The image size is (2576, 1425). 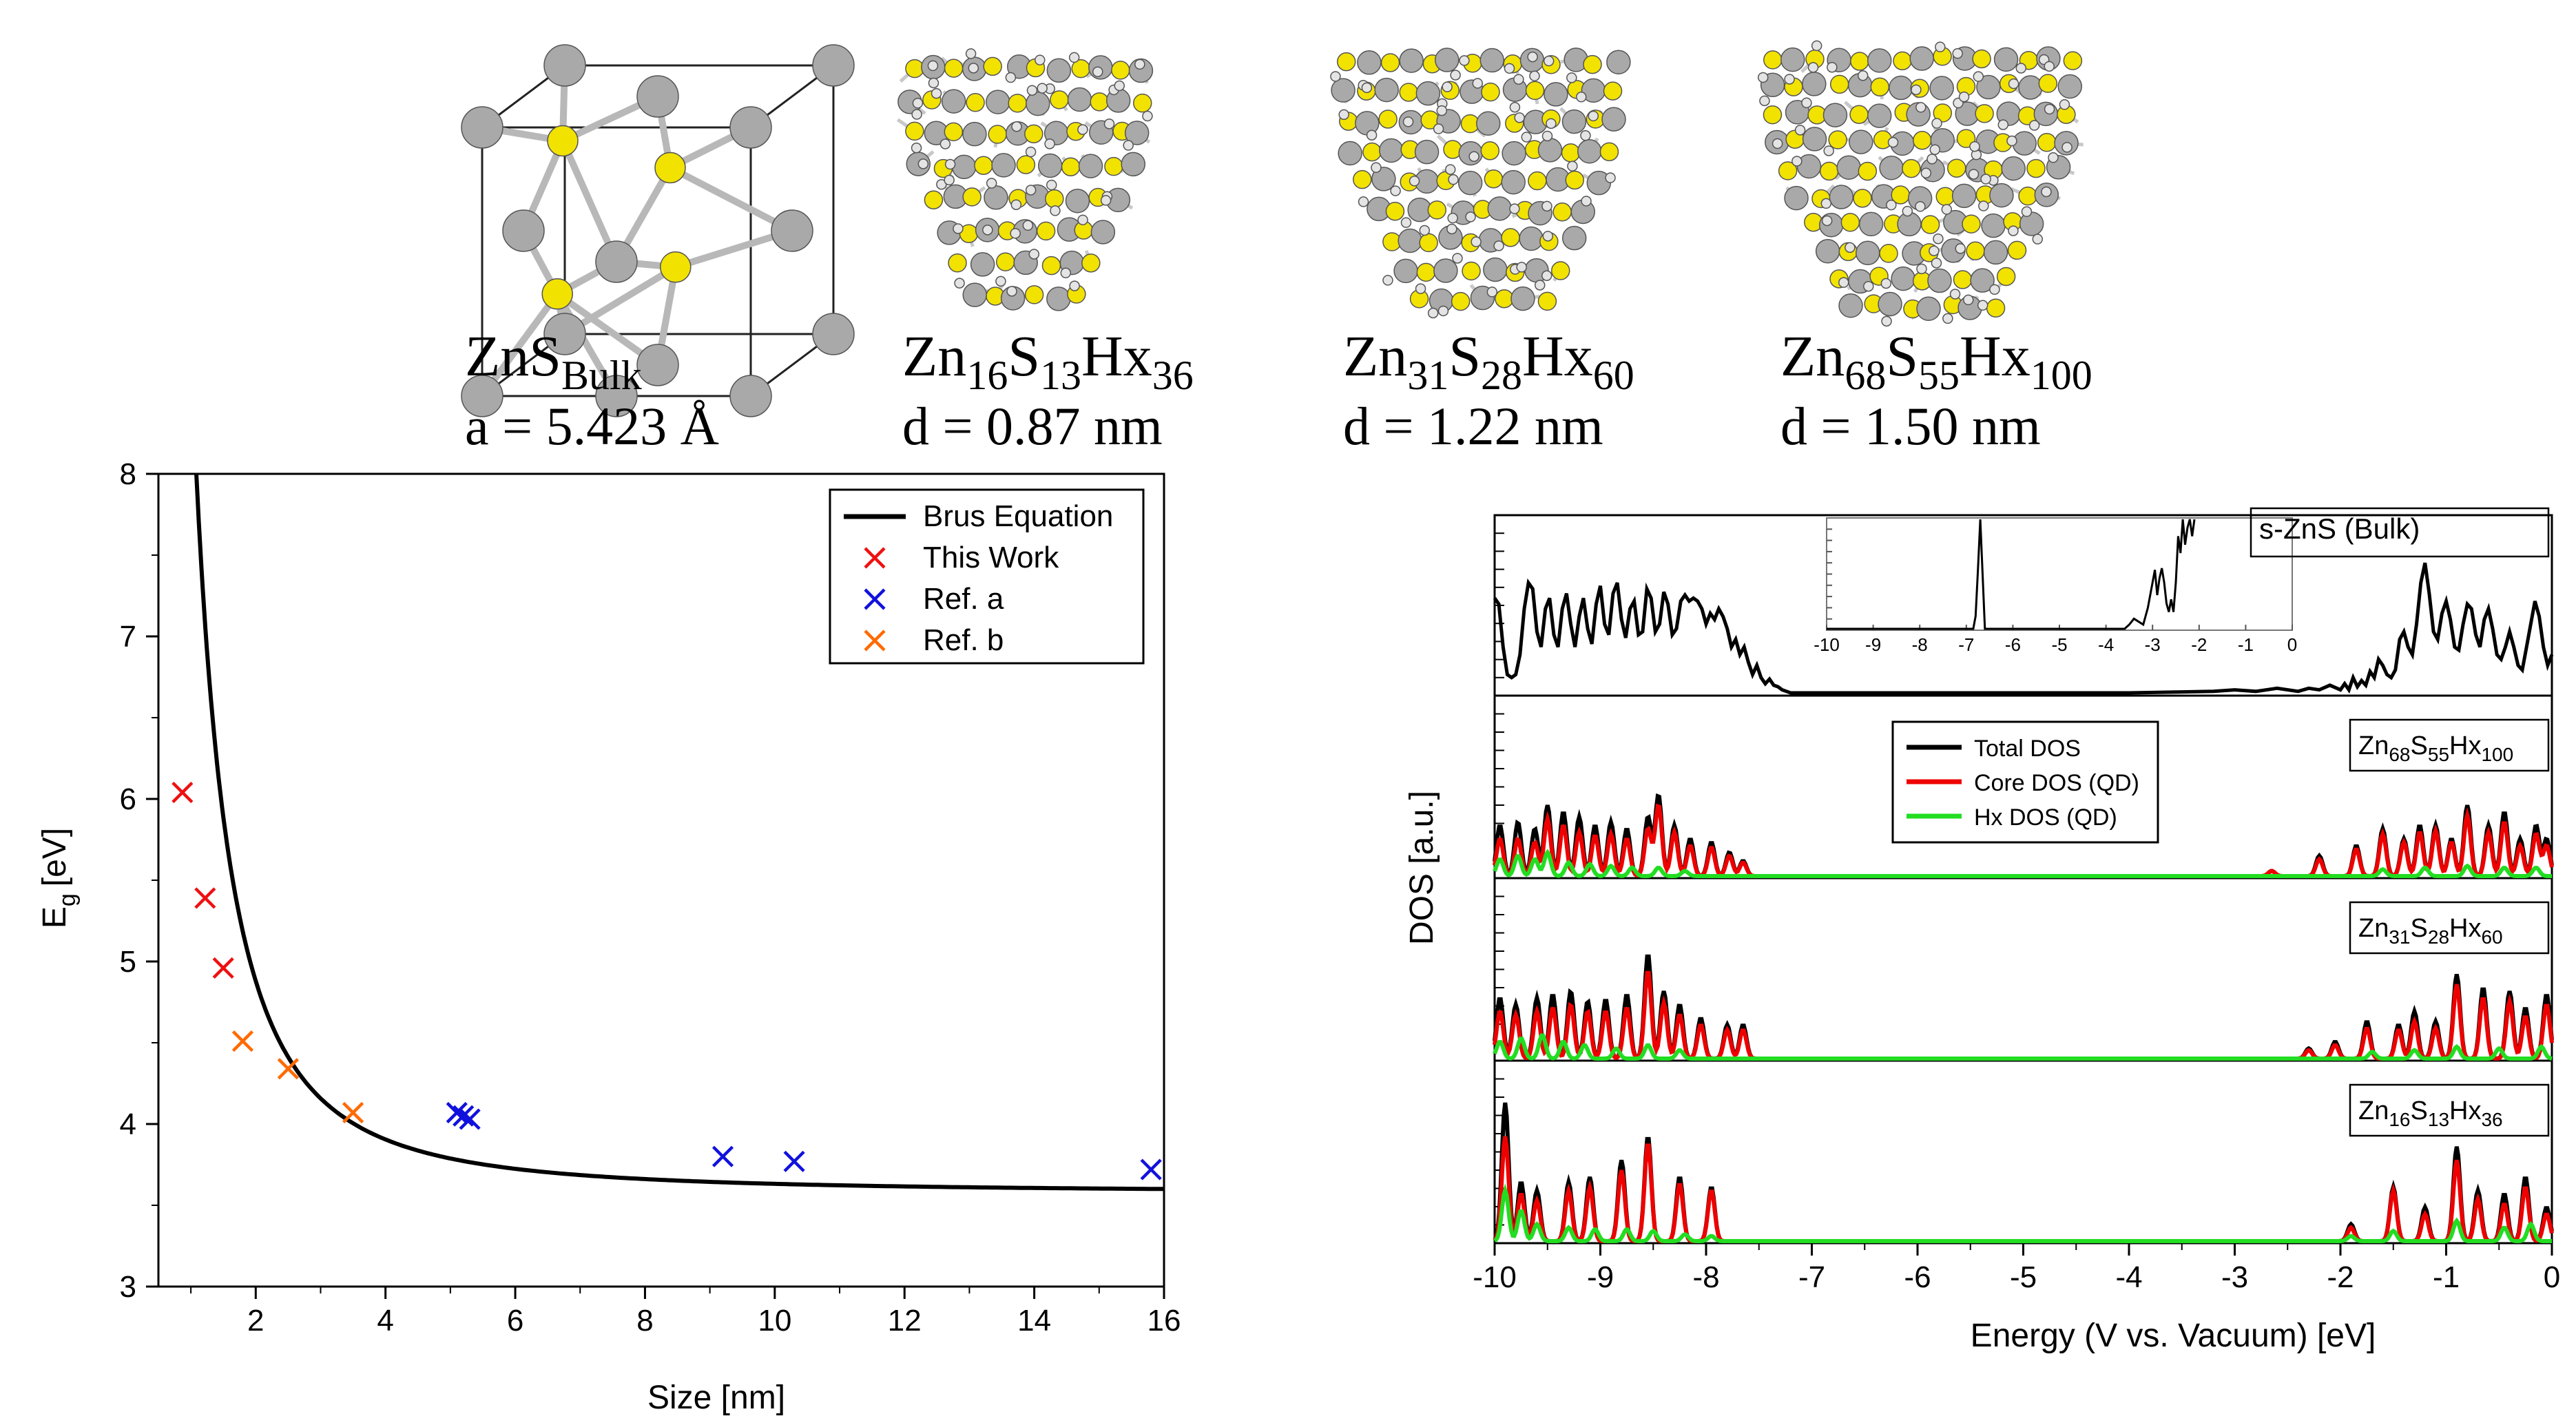 What do you see at coordinates (1995, 356) in the screenshot?
I see `formula-element: Hx` at bounding box center [1995, 356].